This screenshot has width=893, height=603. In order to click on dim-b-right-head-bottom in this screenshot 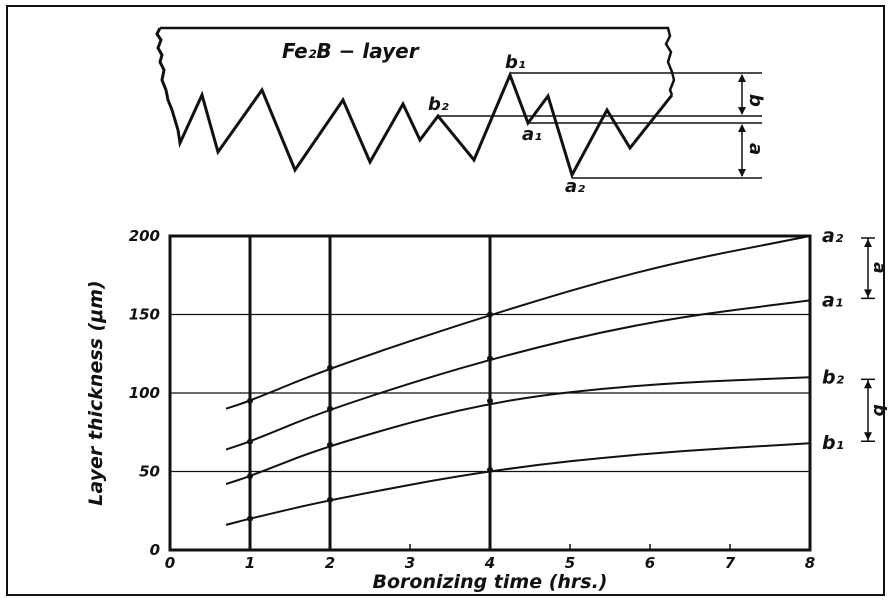, I will do `click(868, 436)`.